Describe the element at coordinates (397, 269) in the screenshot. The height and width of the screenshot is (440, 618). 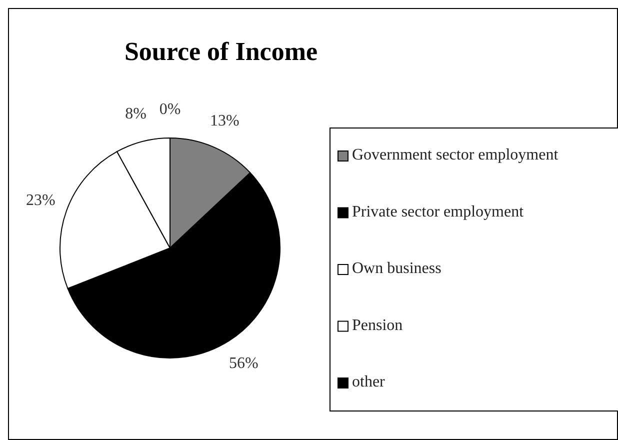
I see `legend-label: Own business` at that location.